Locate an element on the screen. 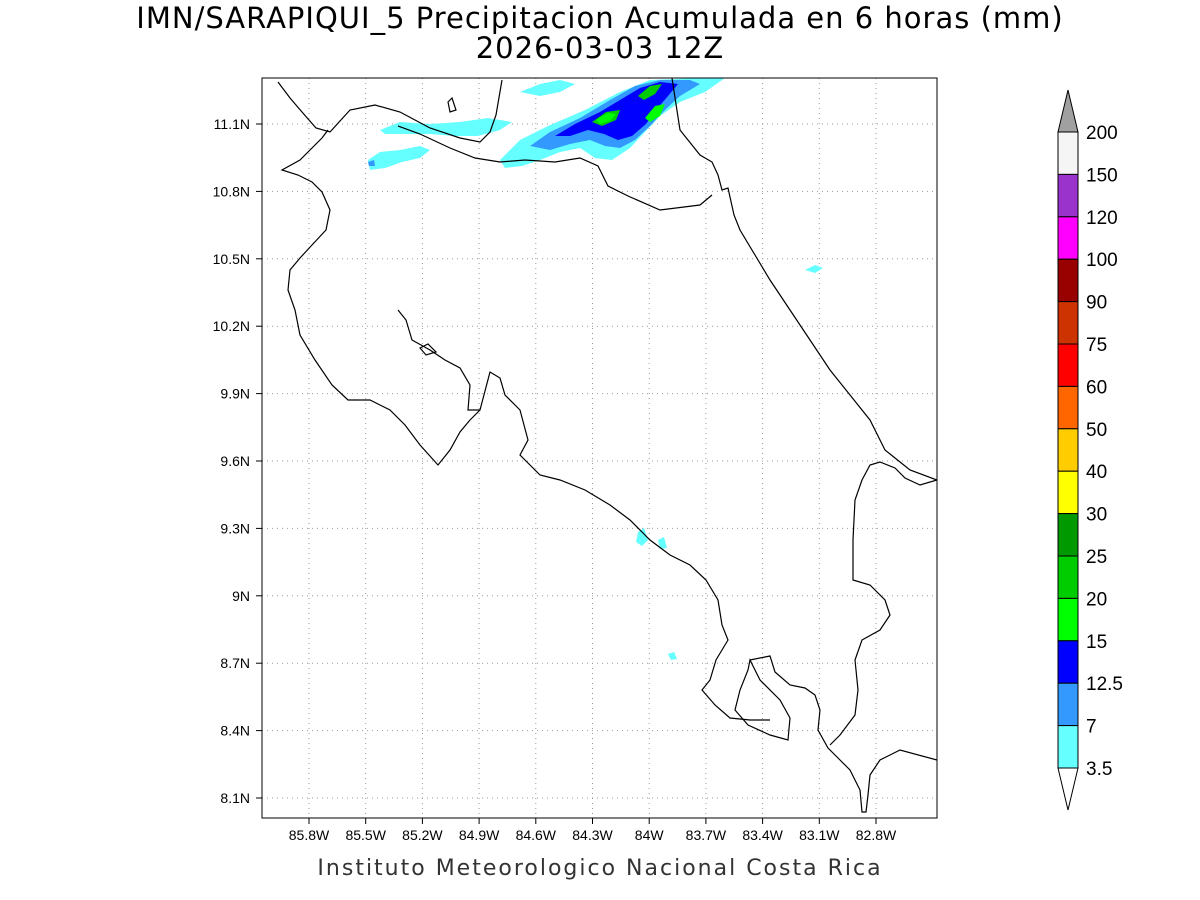 The height and width of the screenshot is (900, 1200). x-tick-label: 84.6W is located at coordinates (536, 835).